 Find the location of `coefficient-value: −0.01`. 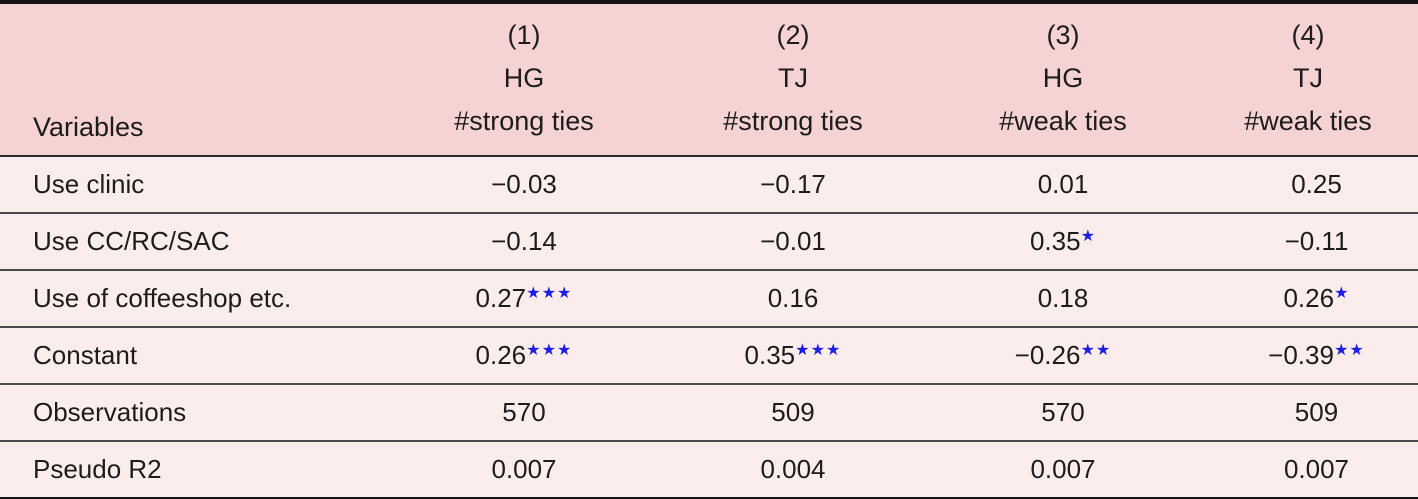

coefficient-value: −0.01 is located at coordinates (793, 241).